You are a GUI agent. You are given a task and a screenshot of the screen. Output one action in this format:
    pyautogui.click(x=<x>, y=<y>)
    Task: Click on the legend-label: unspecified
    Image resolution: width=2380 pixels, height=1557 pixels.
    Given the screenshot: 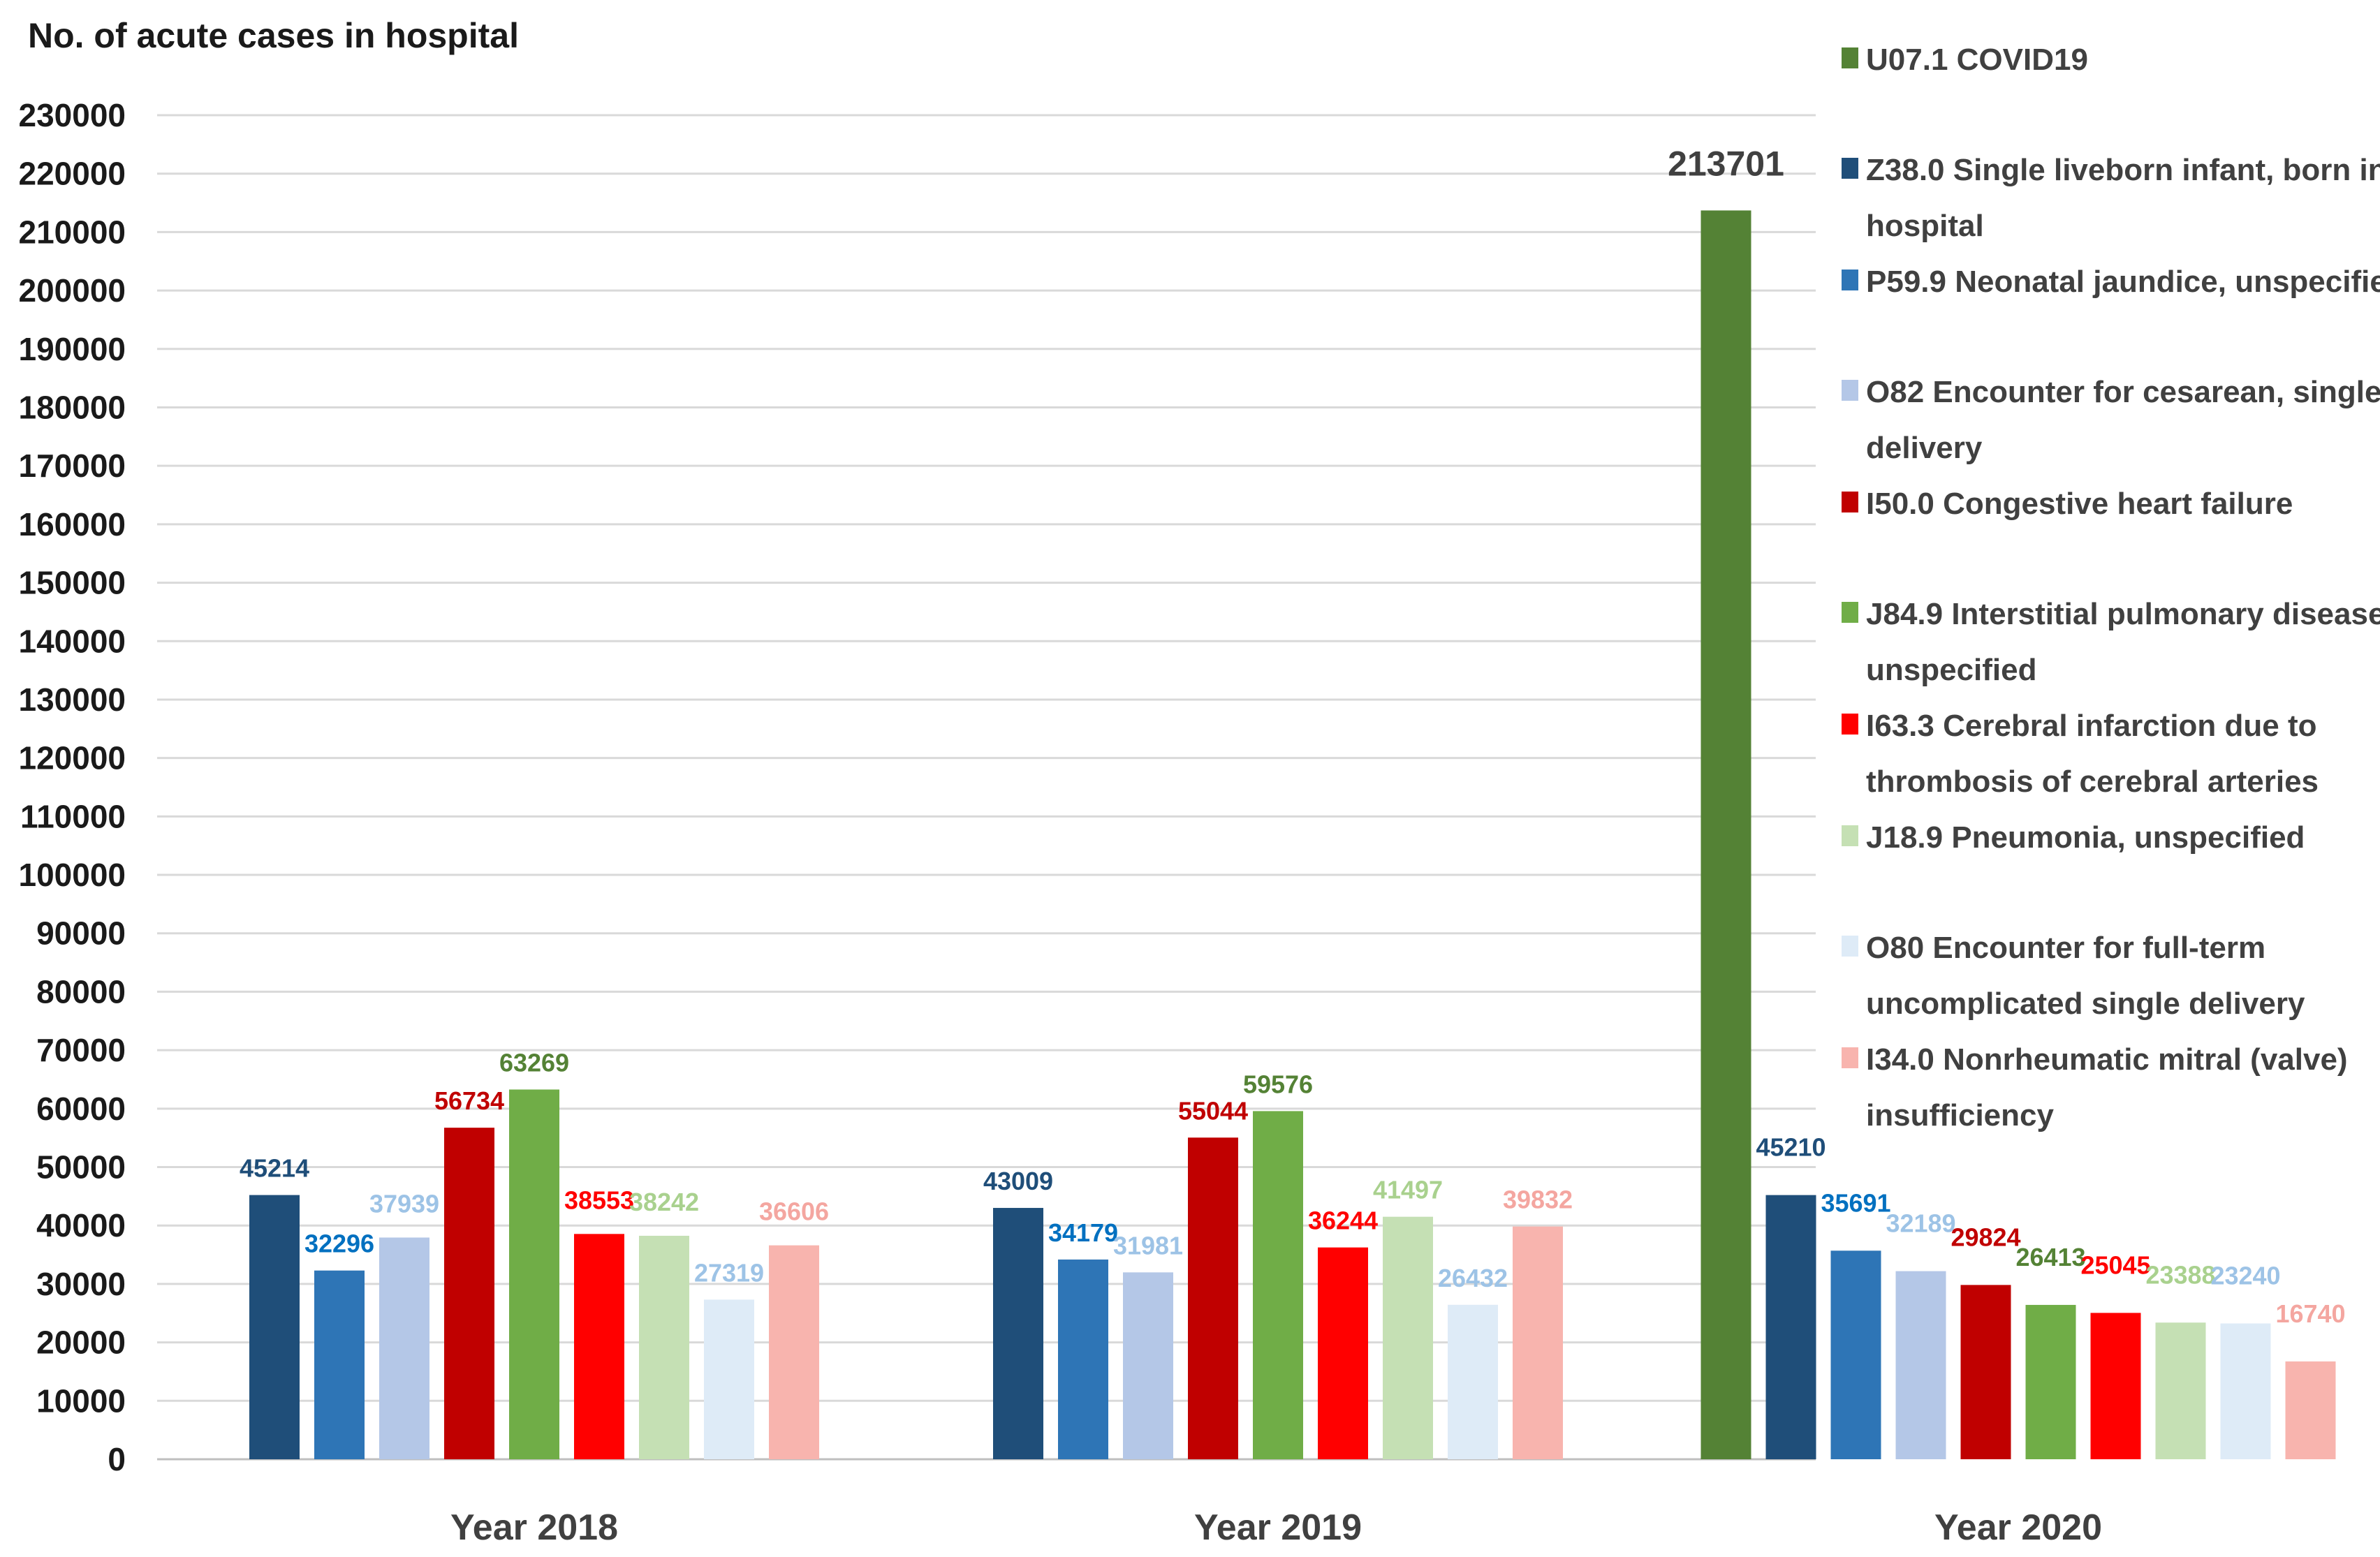 What is the action you would take?
    pyautogui.click(x=1952, y=670)
    